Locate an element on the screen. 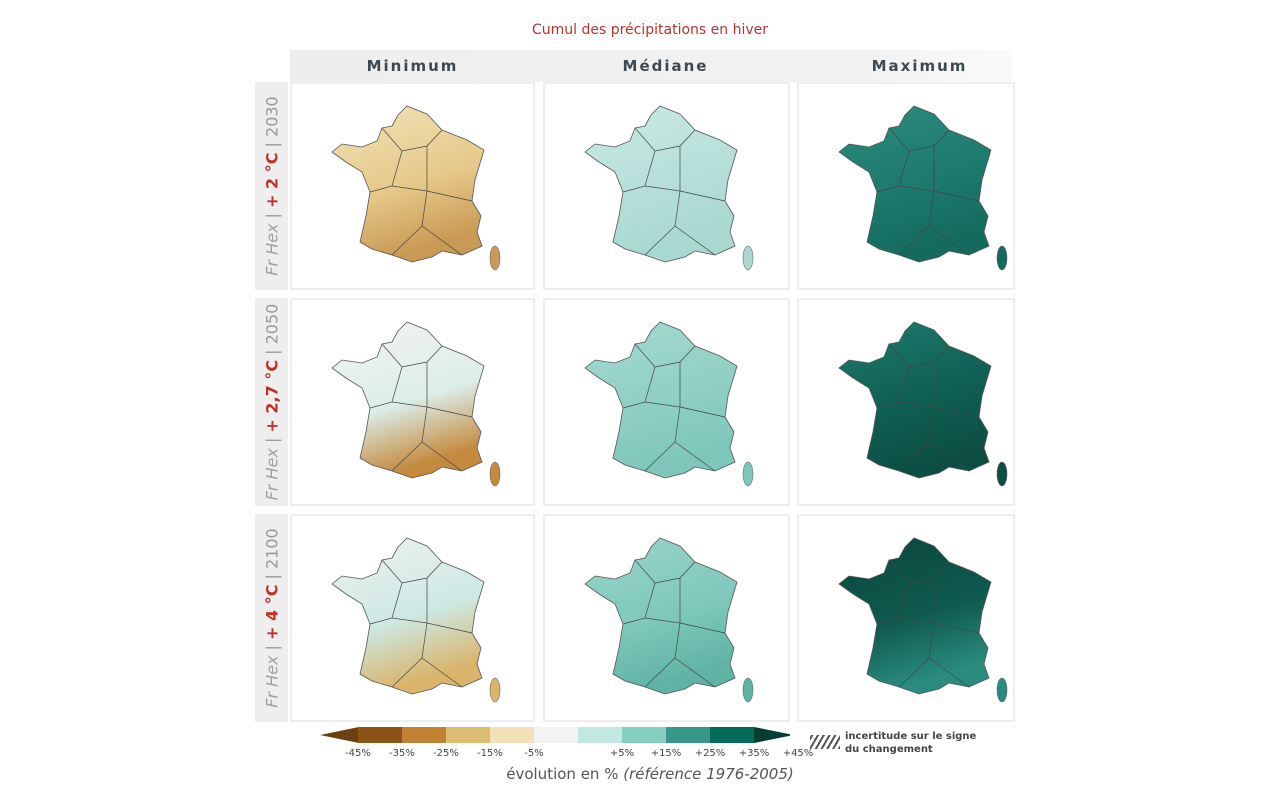  hatch-label: incertitude sur le signe du changement is located at coordinates (915, 743).